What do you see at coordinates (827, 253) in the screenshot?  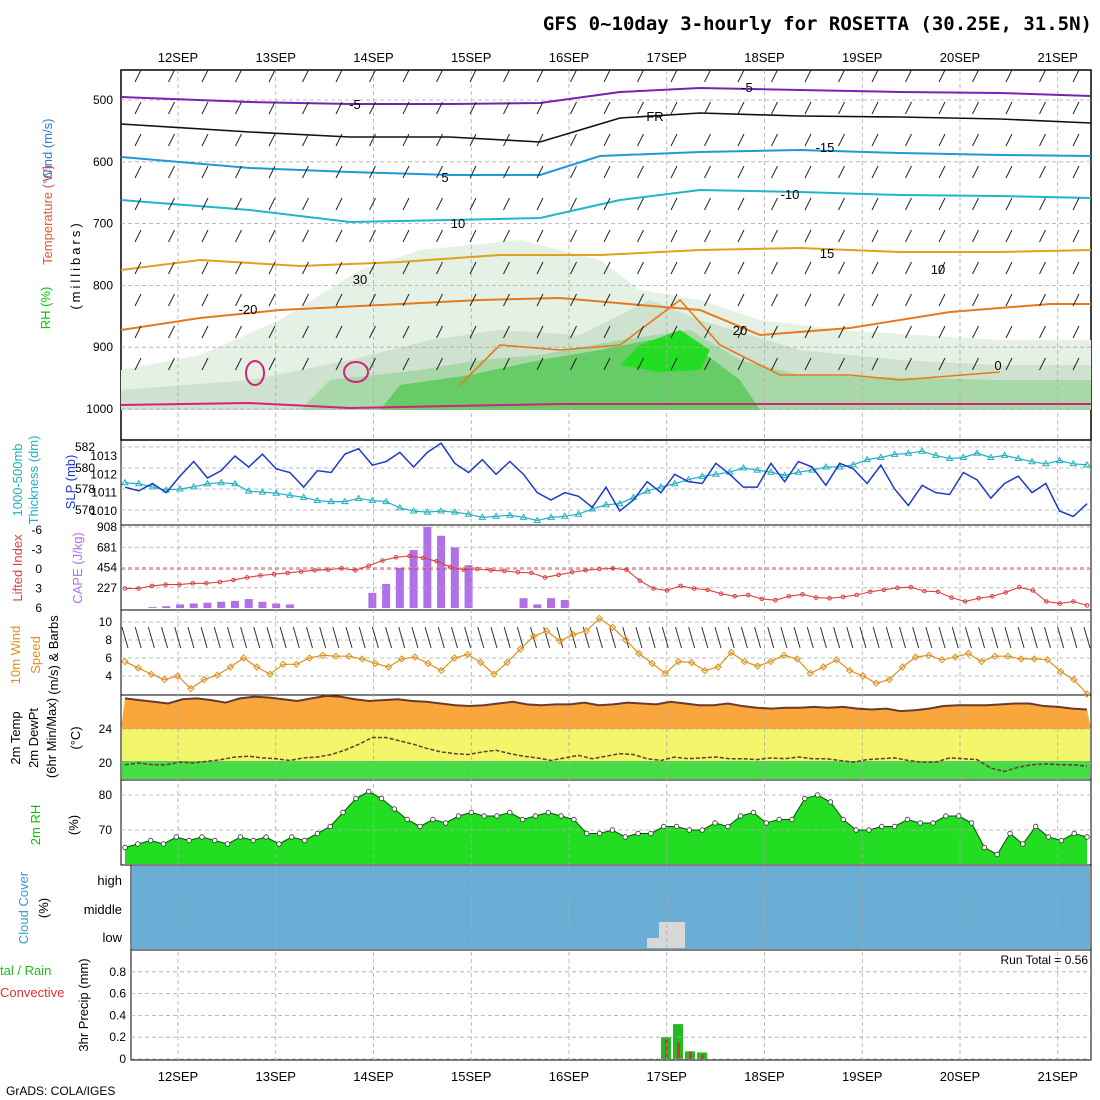 I see `isotherm-label: 15` at bounding box center [827, 253].